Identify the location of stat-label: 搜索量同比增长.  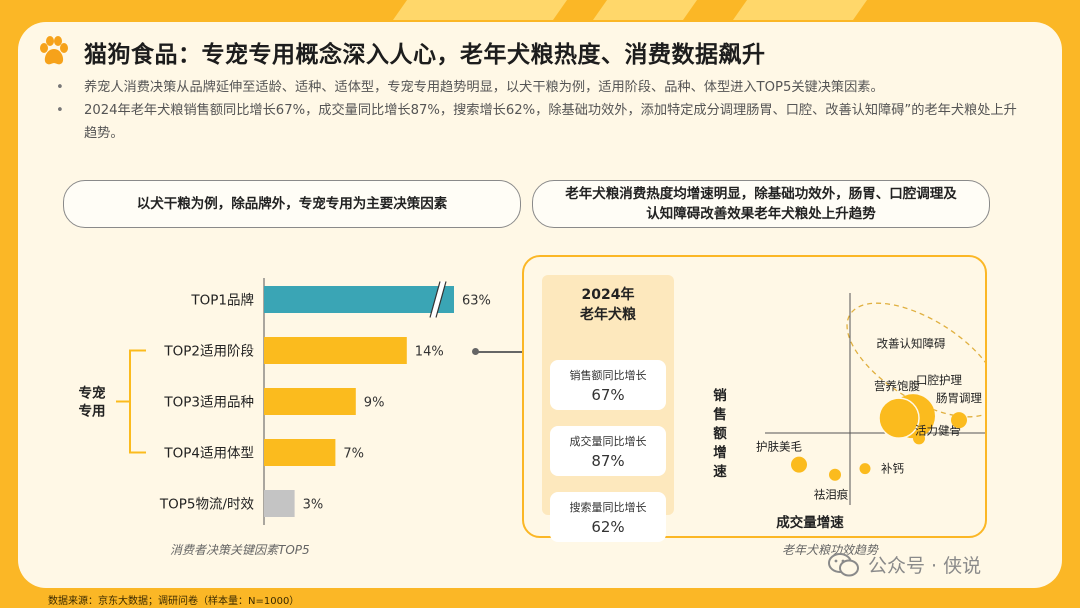
(608, 507).